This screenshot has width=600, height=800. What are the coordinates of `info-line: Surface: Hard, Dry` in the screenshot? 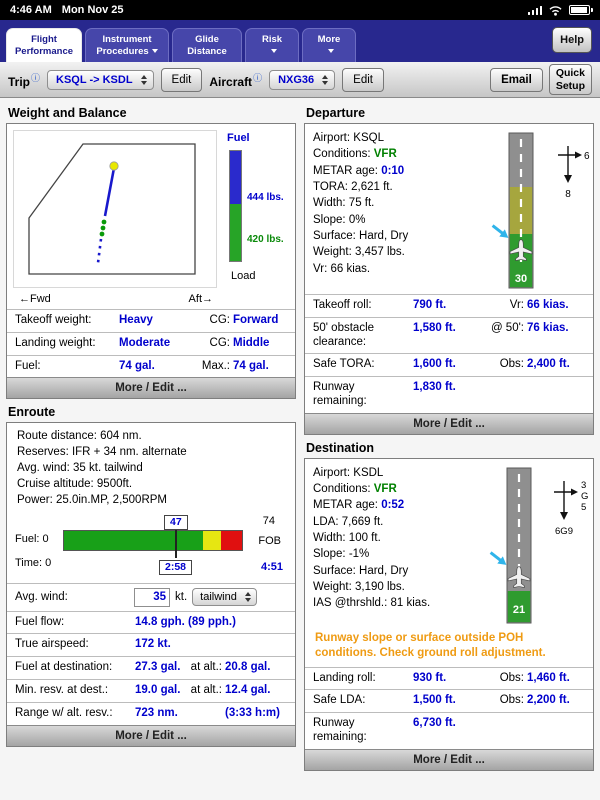 It's located at (361, 235).